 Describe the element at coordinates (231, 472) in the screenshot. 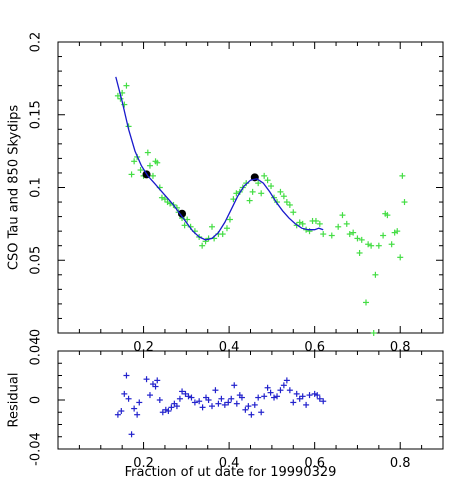

I see `bottom-xlabel: Fraction of ut date for 19990329` at that location.